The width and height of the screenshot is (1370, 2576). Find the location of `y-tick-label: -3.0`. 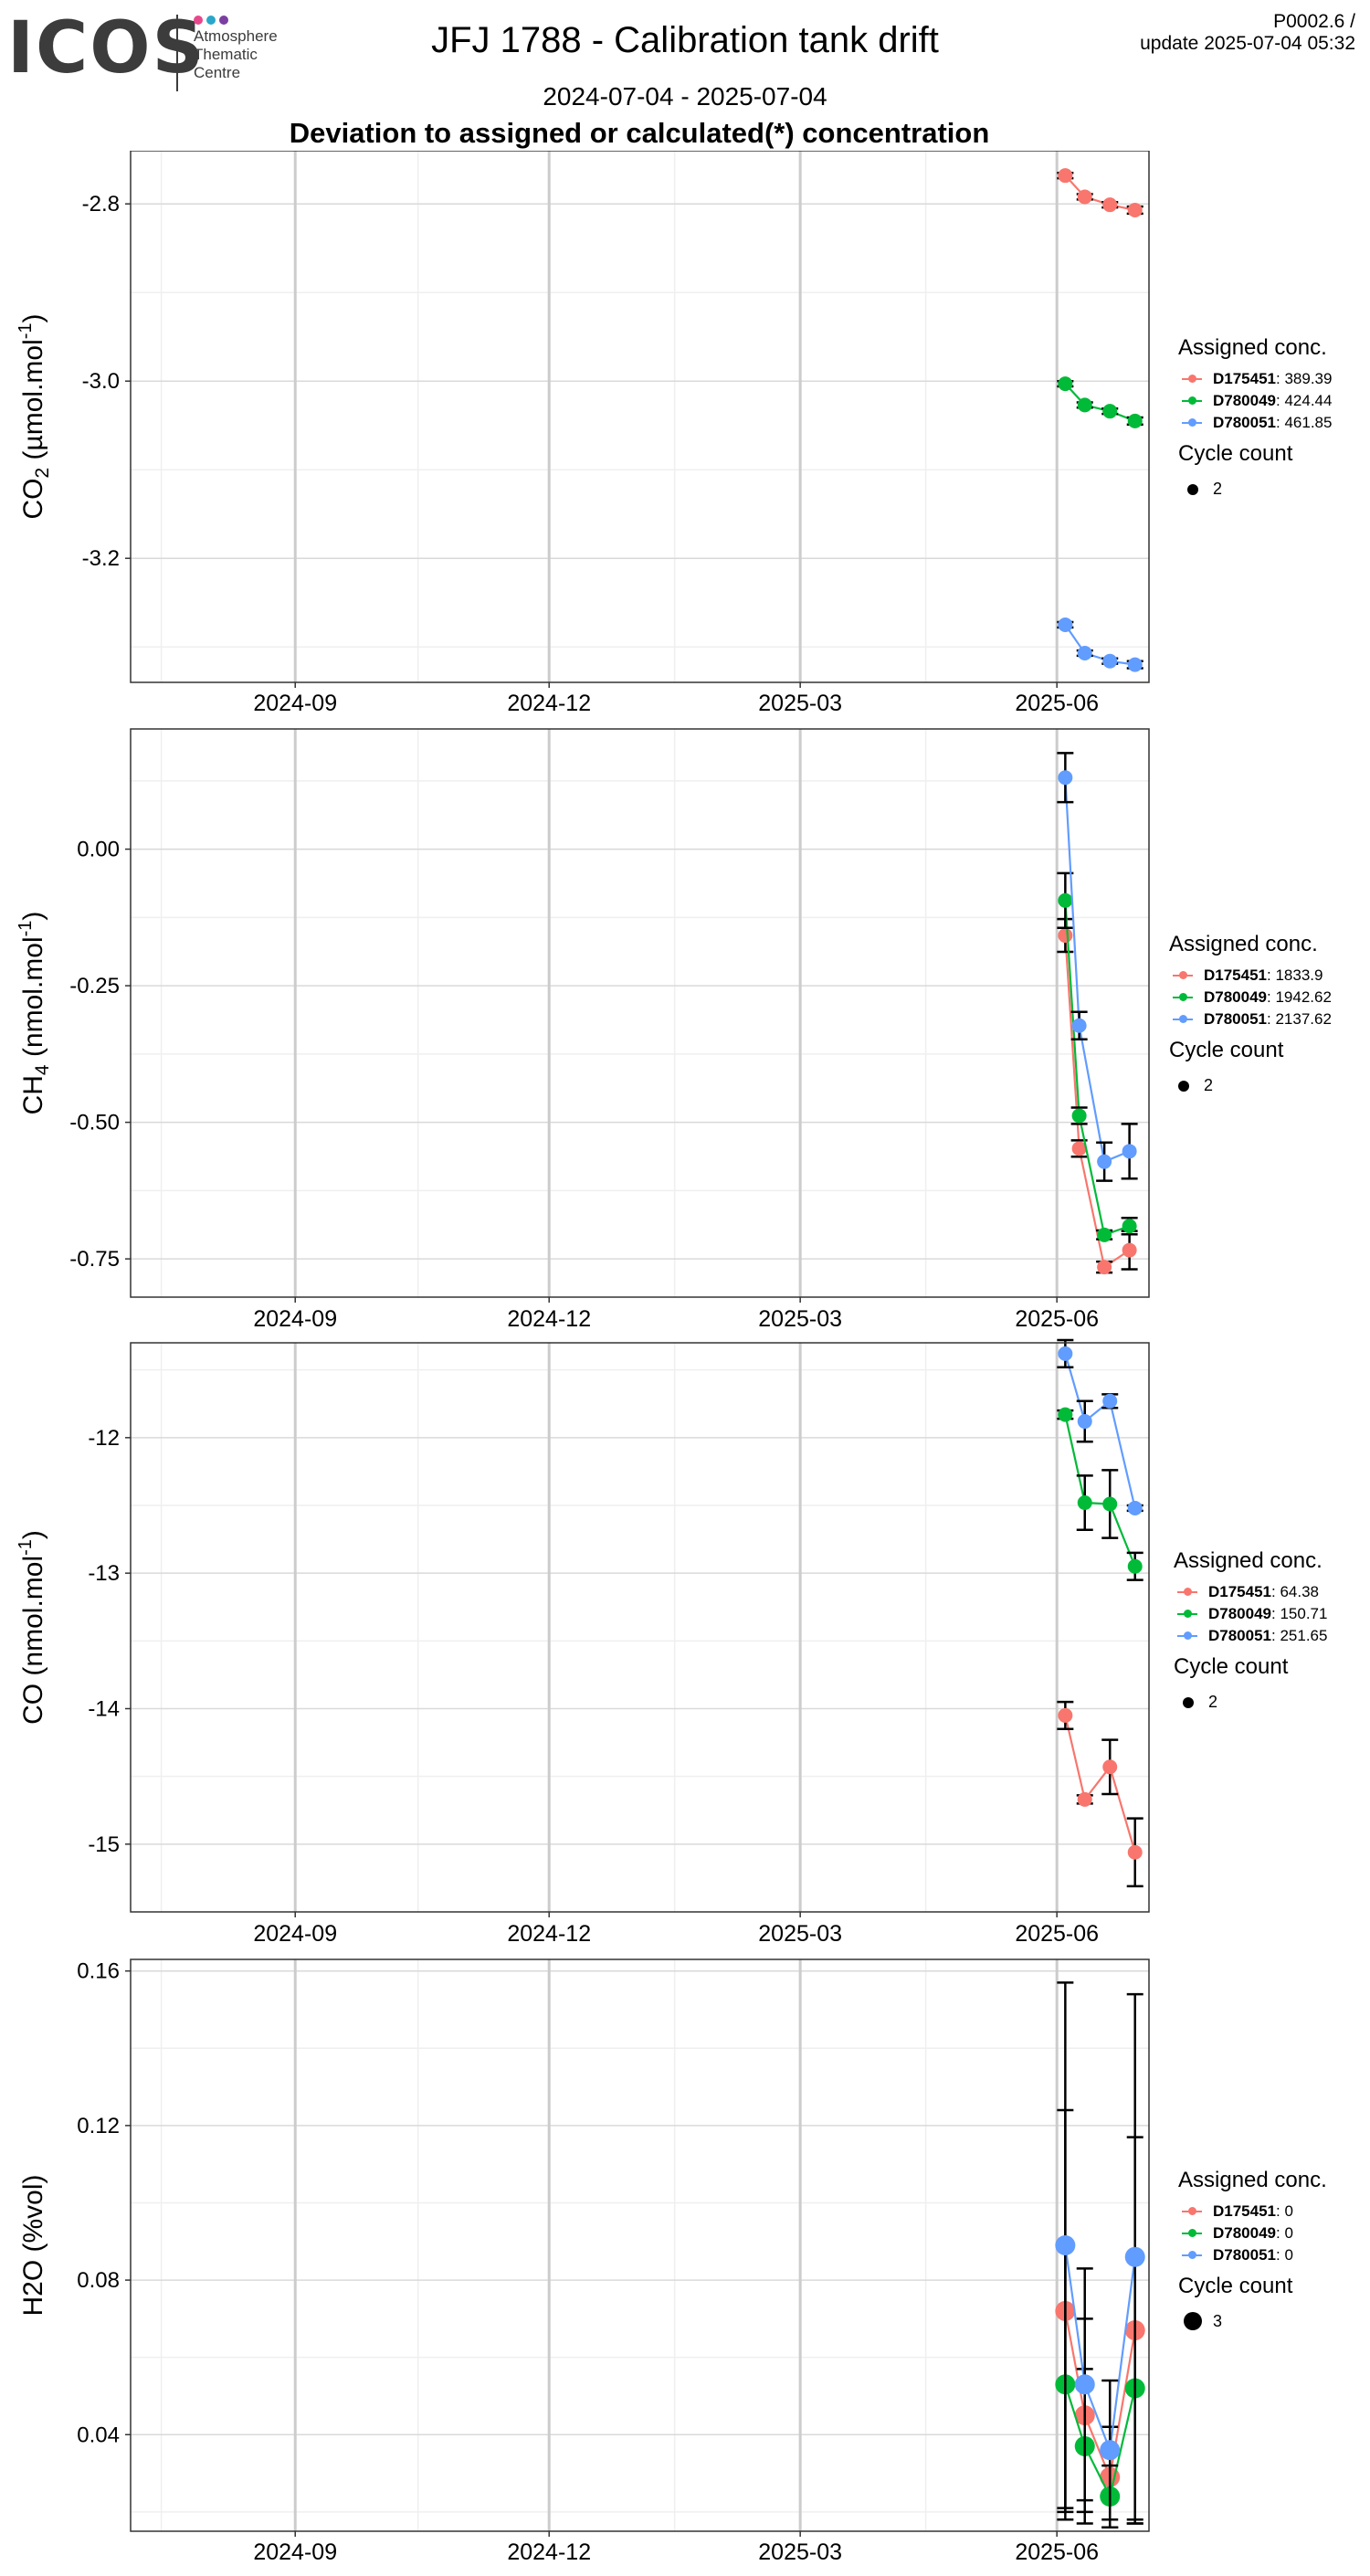

y-tick-label: -3.0 is located at coordinates (101, 382).